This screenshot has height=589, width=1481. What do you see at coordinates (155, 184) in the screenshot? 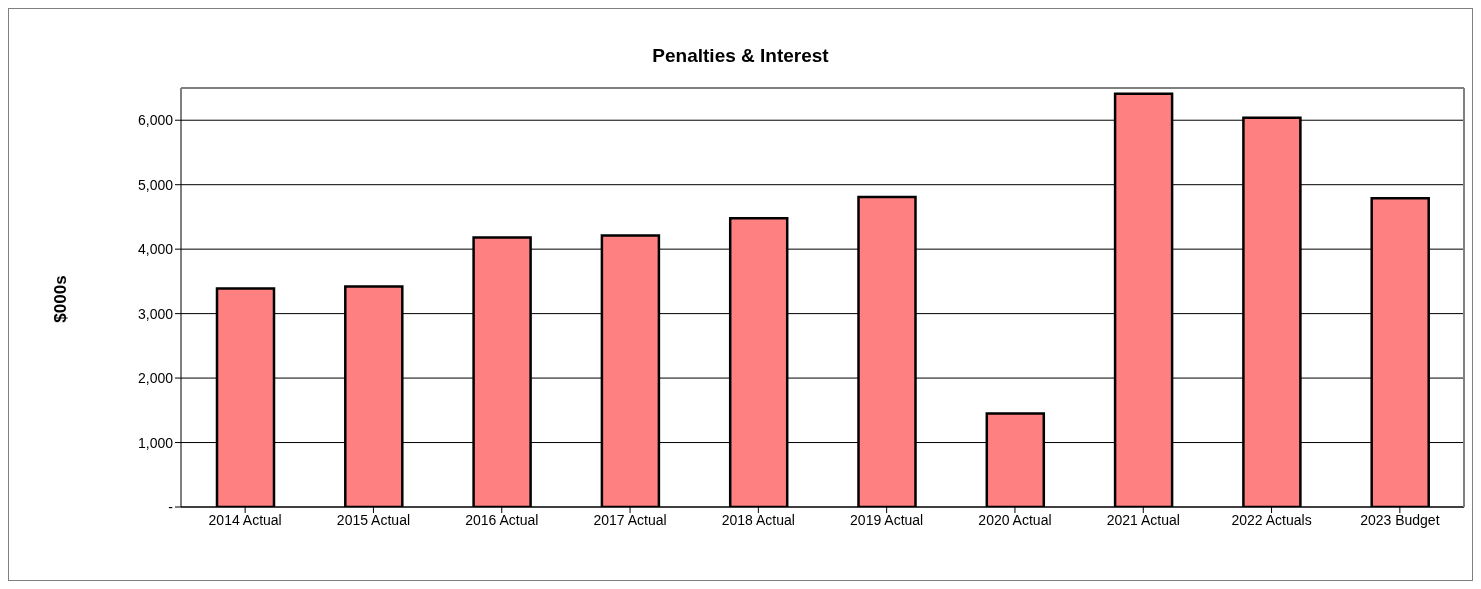
I see `y-tick-label: 5,000` at bounding box center [155, 184].